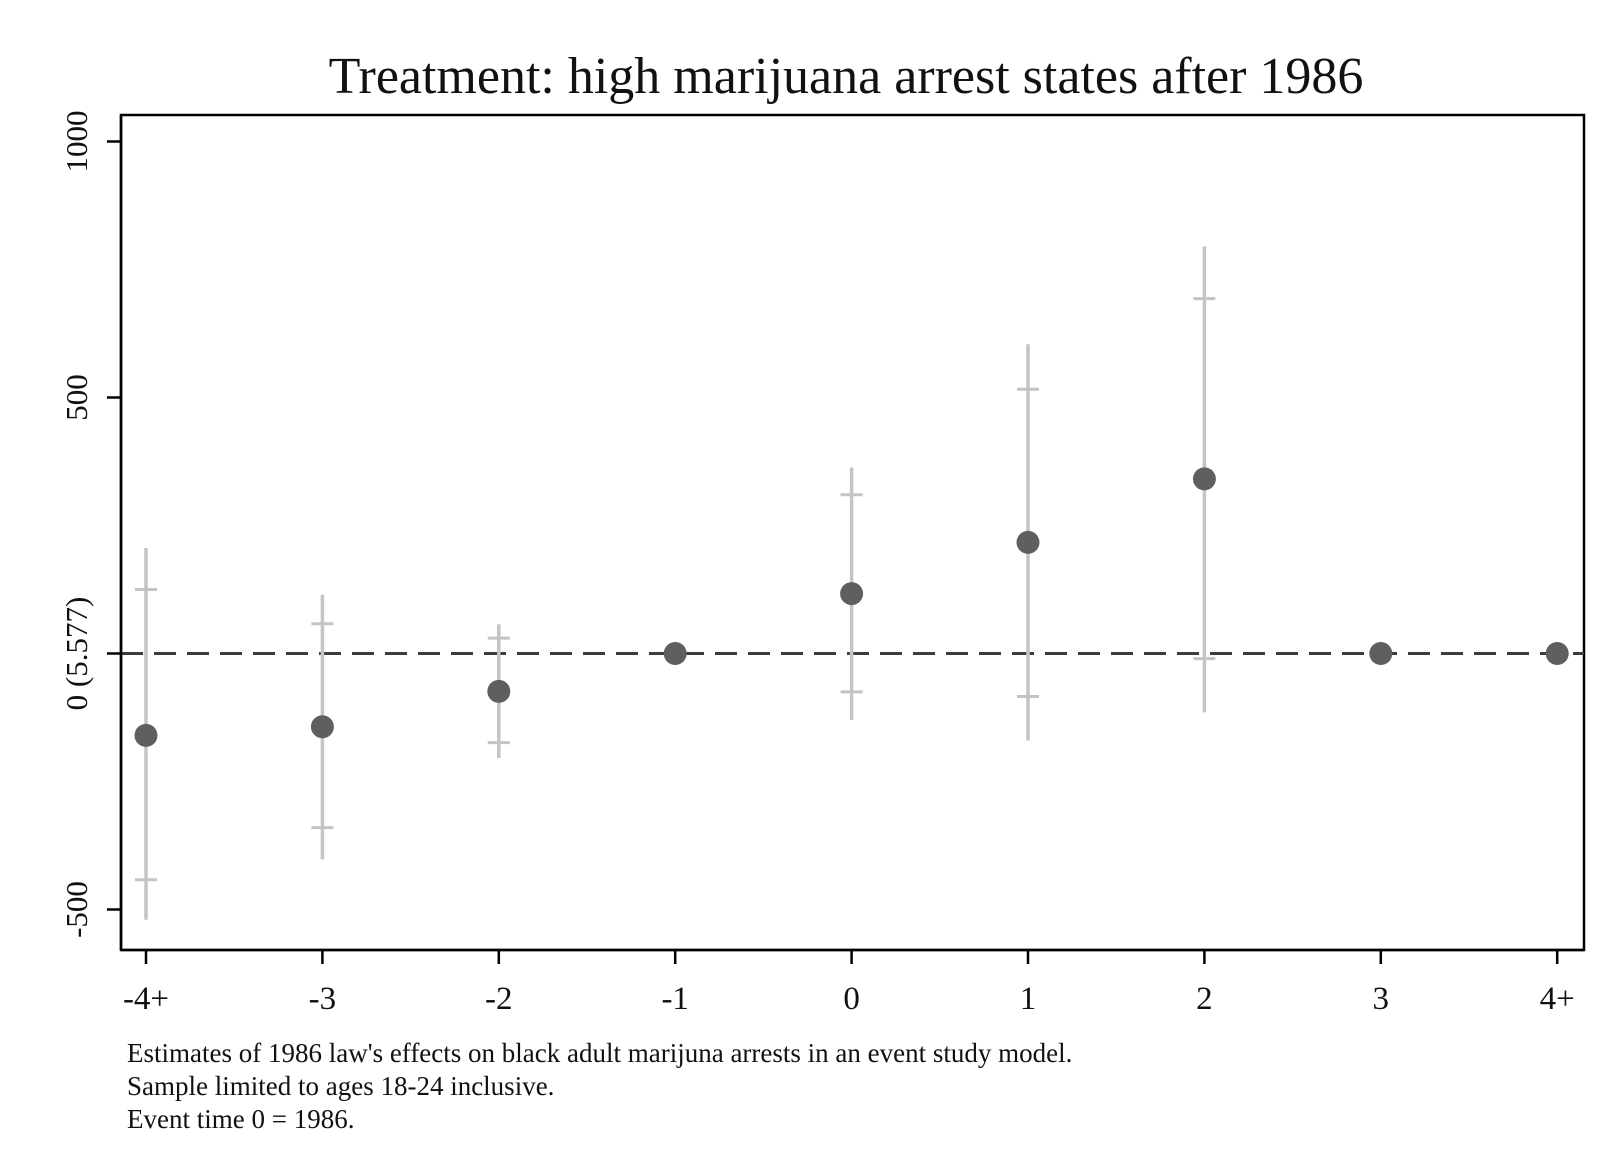  I want to click on note-line-2: Sample limited to ages 18-24 inclusive., so click(340, 1086).